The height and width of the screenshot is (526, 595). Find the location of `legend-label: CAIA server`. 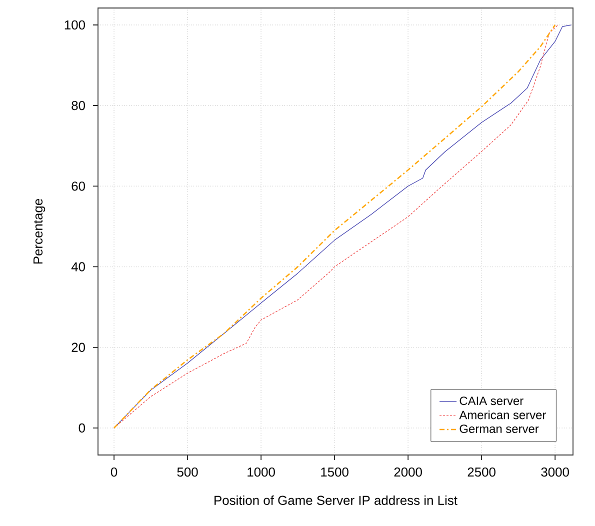

legend-label: CAIA server is located at coordinates (492, 401).